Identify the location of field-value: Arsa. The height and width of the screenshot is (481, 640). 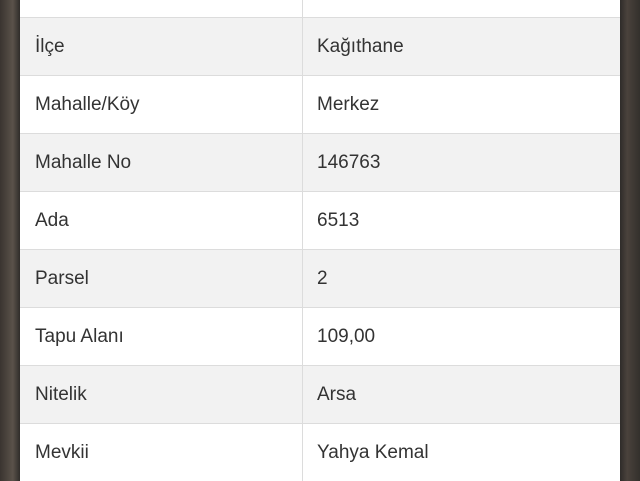
(337, 394).